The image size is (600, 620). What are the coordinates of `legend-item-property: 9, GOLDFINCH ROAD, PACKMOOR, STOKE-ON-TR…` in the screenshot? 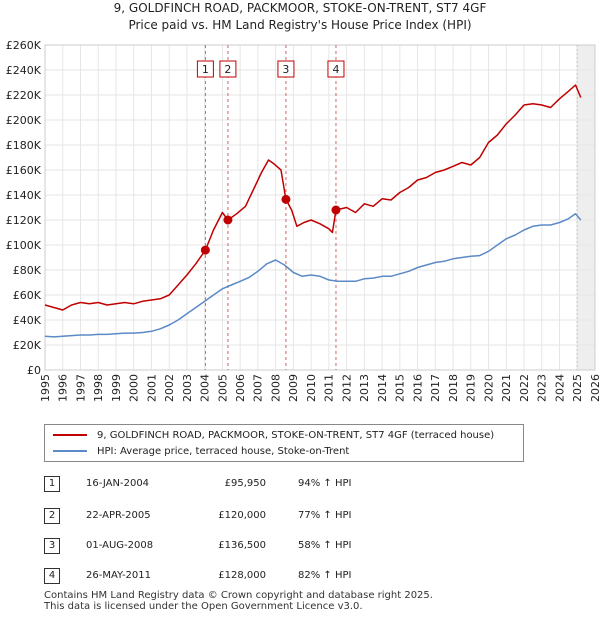 It's located at (273, 436).